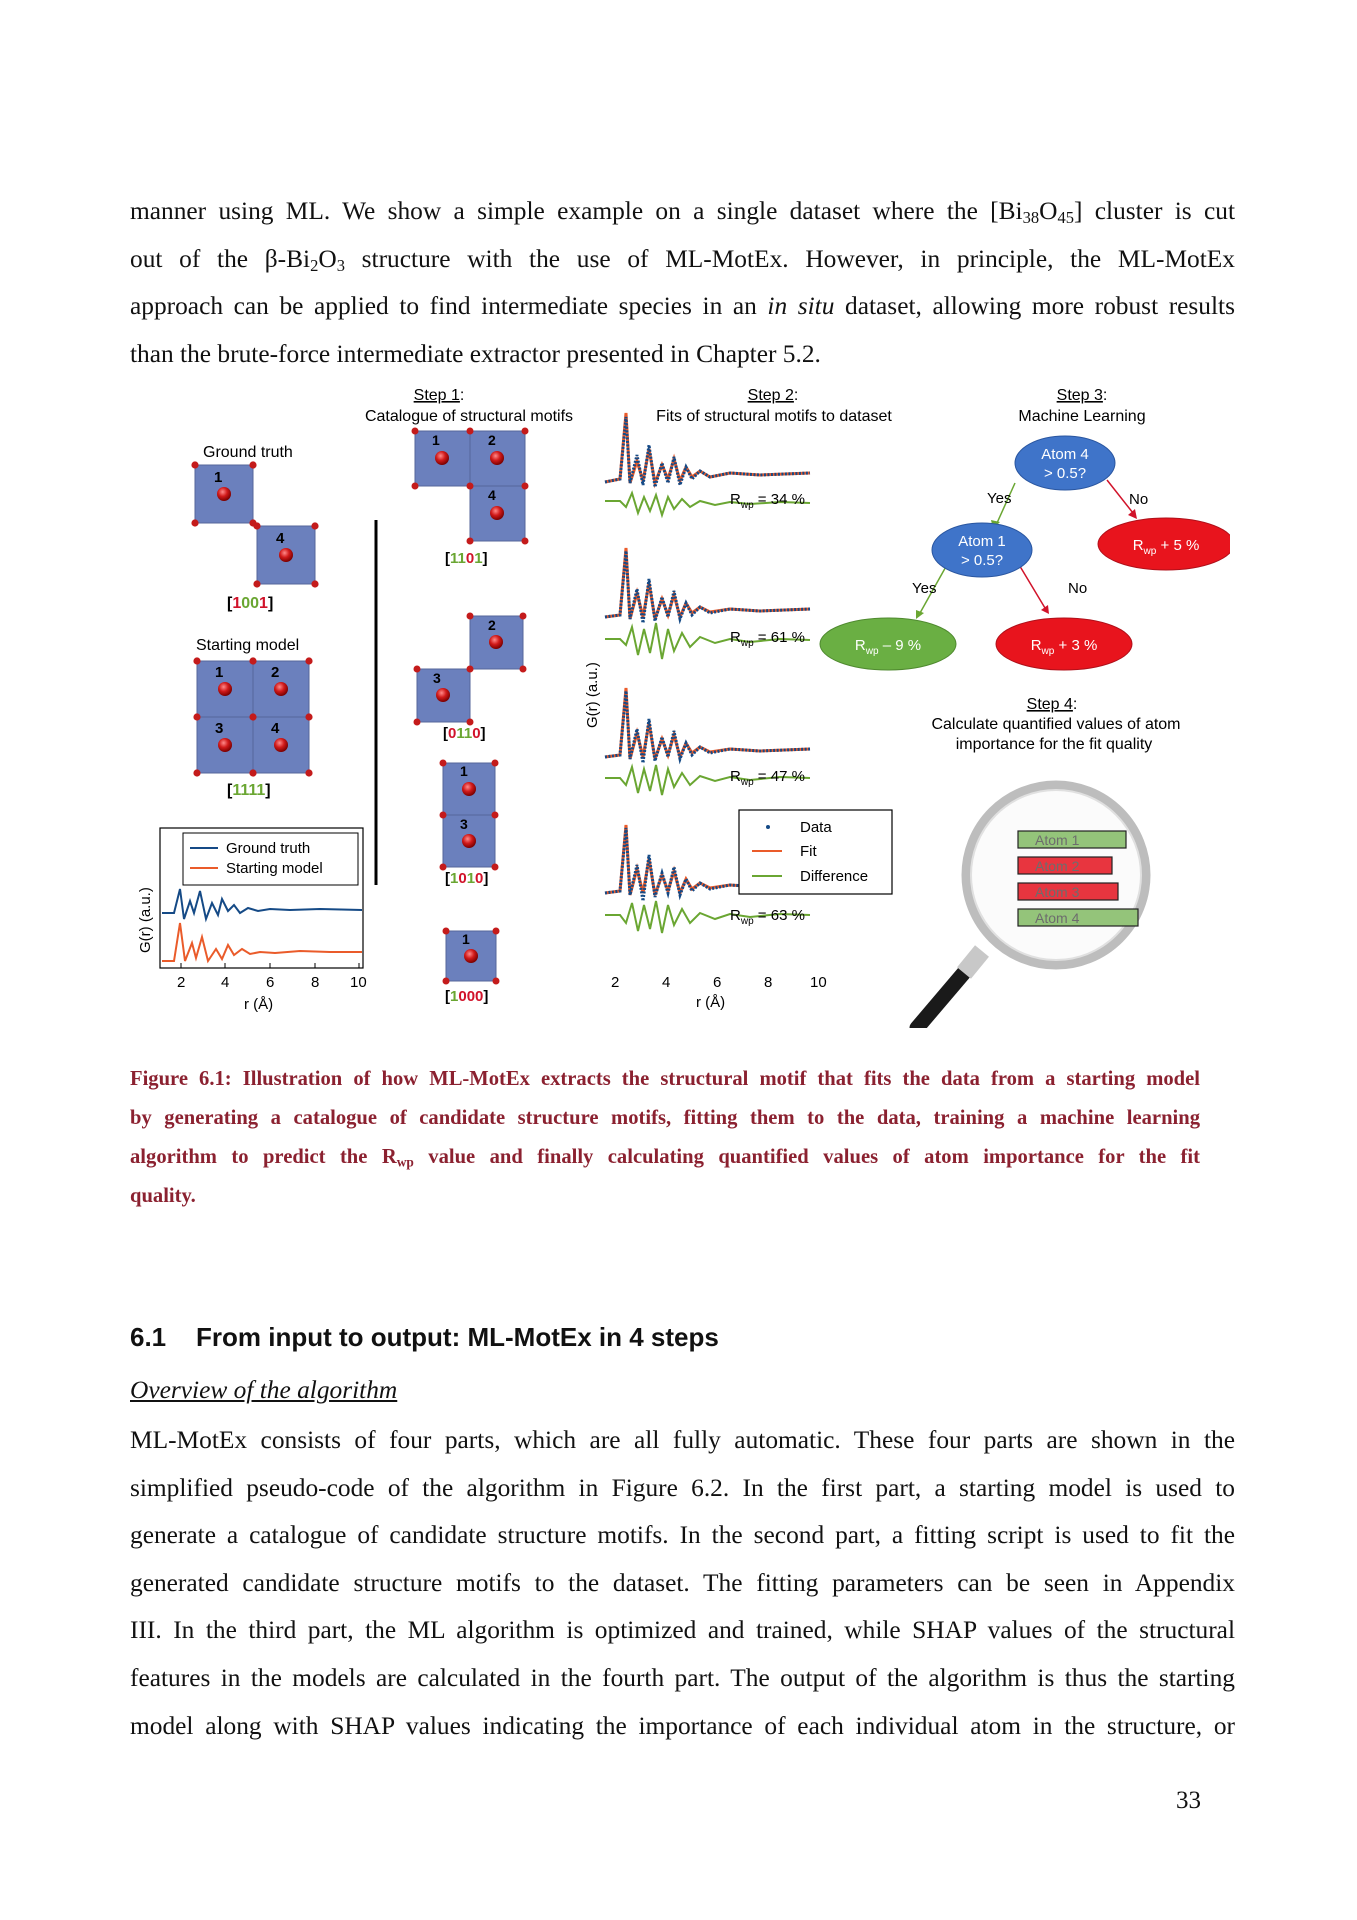  I want to click on importance-bars: Atom 1 Atom 2 Atom 3 Atom 4, so click(1078, 878).